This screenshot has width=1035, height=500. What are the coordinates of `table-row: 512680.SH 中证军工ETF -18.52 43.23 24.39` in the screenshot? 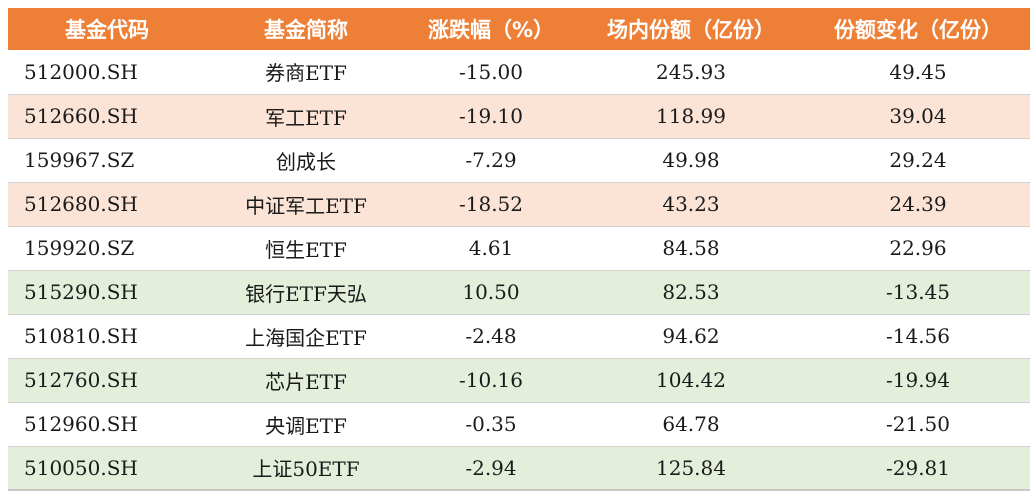 It's located at (519, 204).